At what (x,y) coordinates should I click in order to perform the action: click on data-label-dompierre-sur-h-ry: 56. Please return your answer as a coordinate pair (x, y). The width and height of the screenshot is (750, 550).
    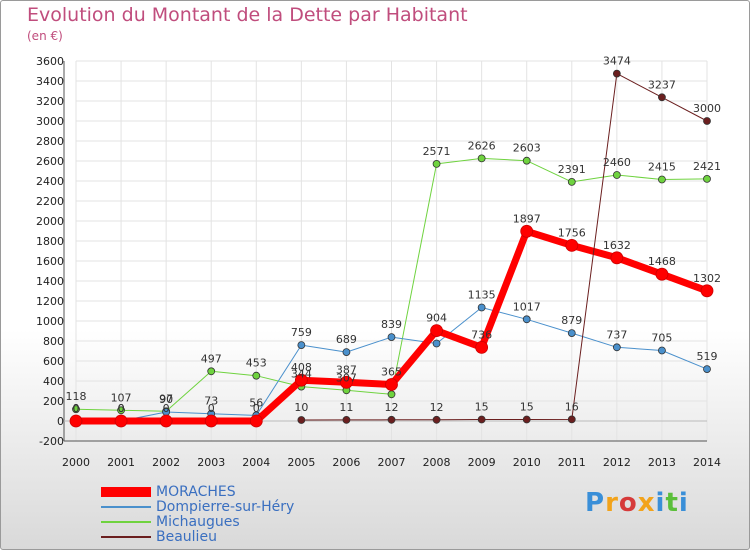
    Looking at the image, I should click on (256, 402).